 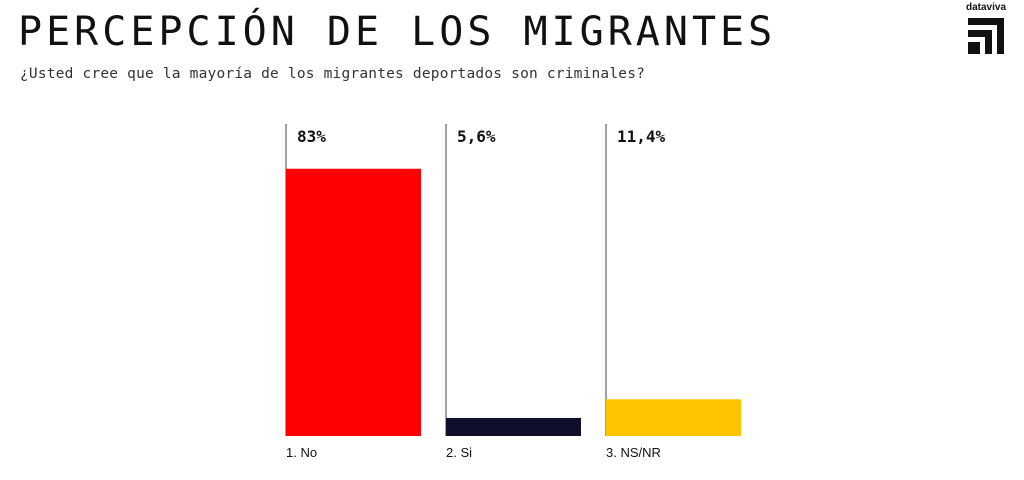 I want to click on bar-value-label: 5,6%, so click(x=476, y=136).